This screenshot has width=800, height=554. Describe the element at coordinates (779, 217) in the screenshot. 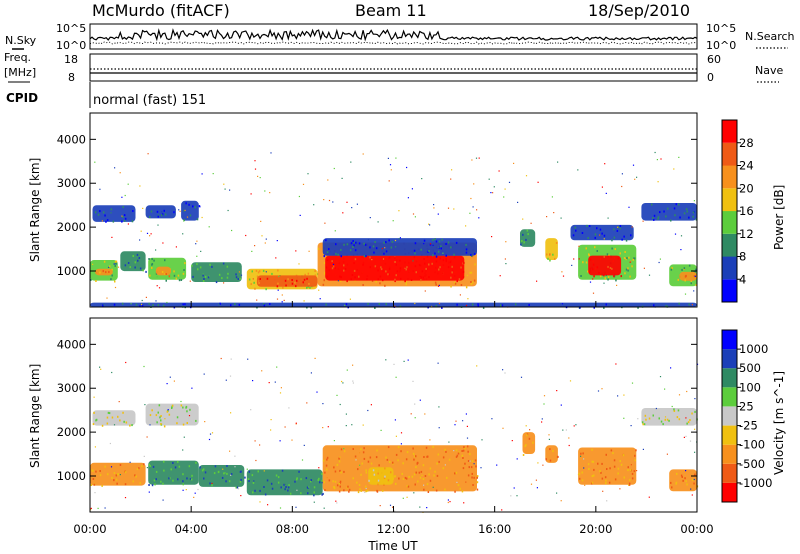

I see `power-colorbar-label: Power [dB]` at that location.